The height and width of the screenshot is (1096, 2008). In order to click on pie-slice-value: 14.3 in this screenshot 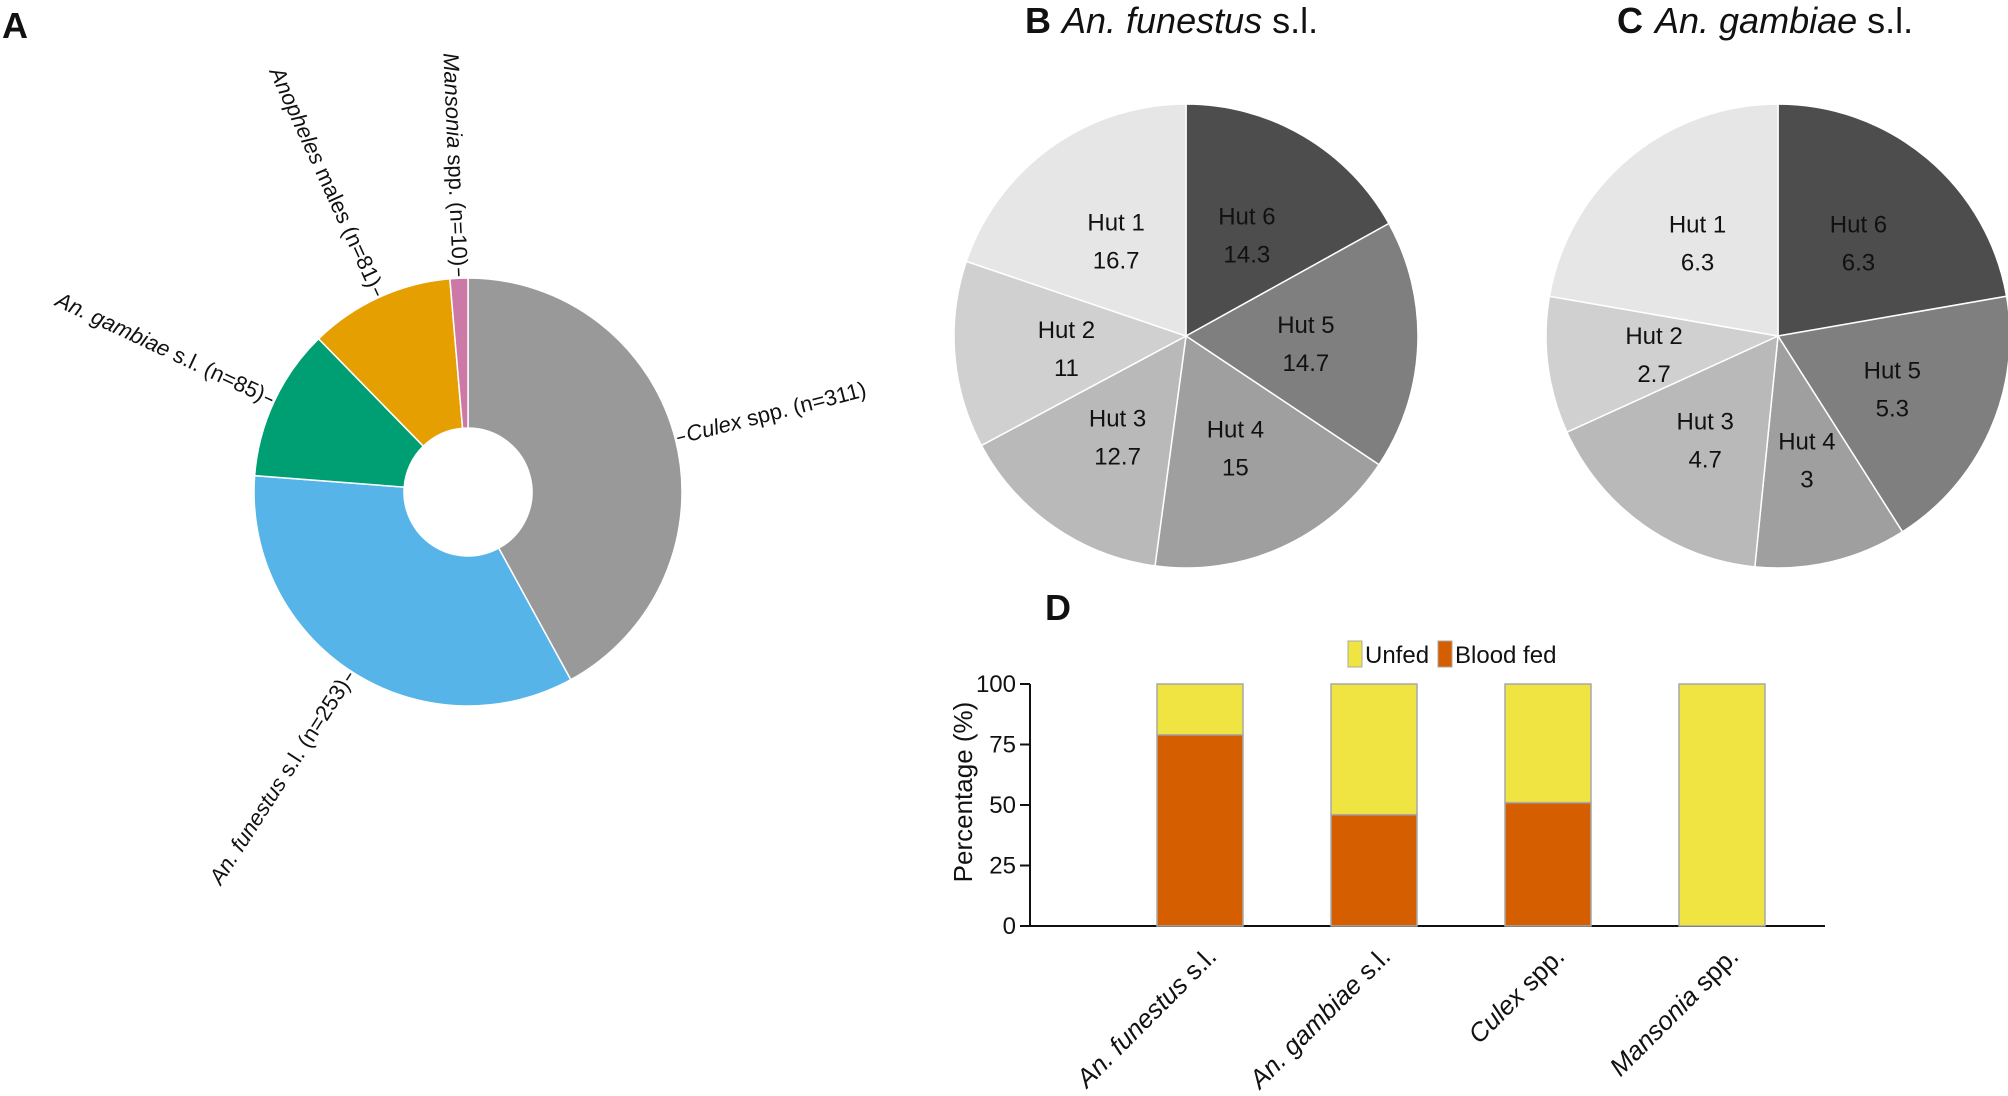, I will do `click(1247, 255)`.